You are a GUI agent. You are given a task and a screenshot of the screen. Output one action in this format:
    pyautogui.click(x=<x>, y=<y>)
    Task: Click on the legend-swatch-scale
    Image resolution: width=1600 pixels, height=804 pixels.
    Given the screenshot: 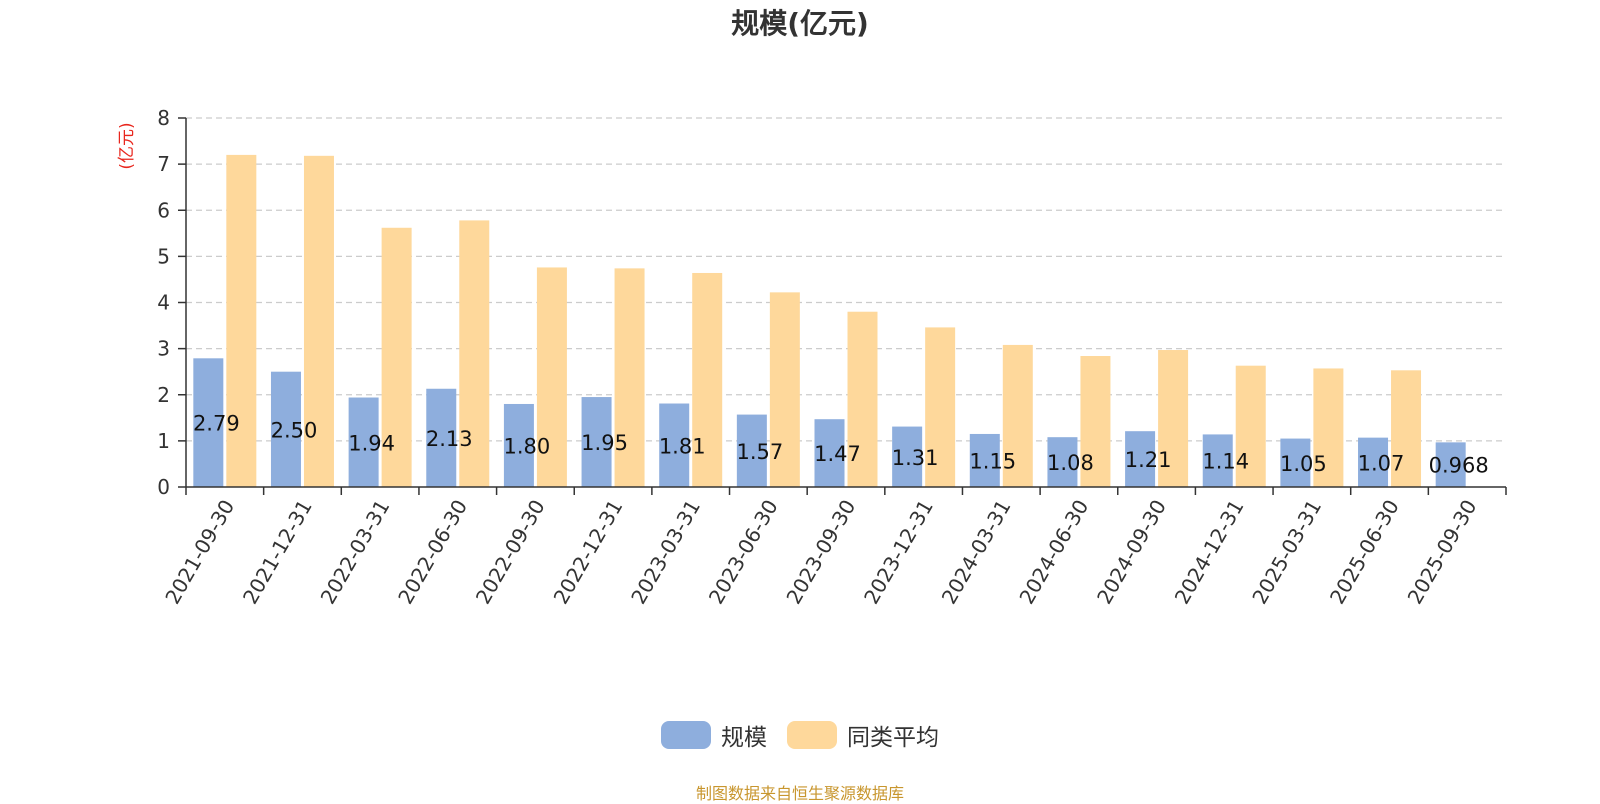 What is the action you would take?
    pyautogui.click(x=686, y=735)
    